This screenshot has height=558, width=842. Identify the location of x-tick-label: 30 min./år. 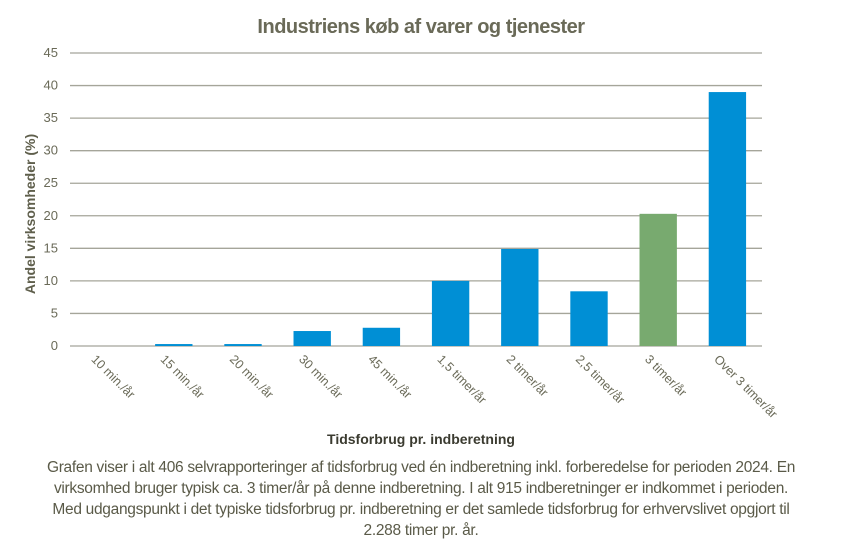
(320, 376).